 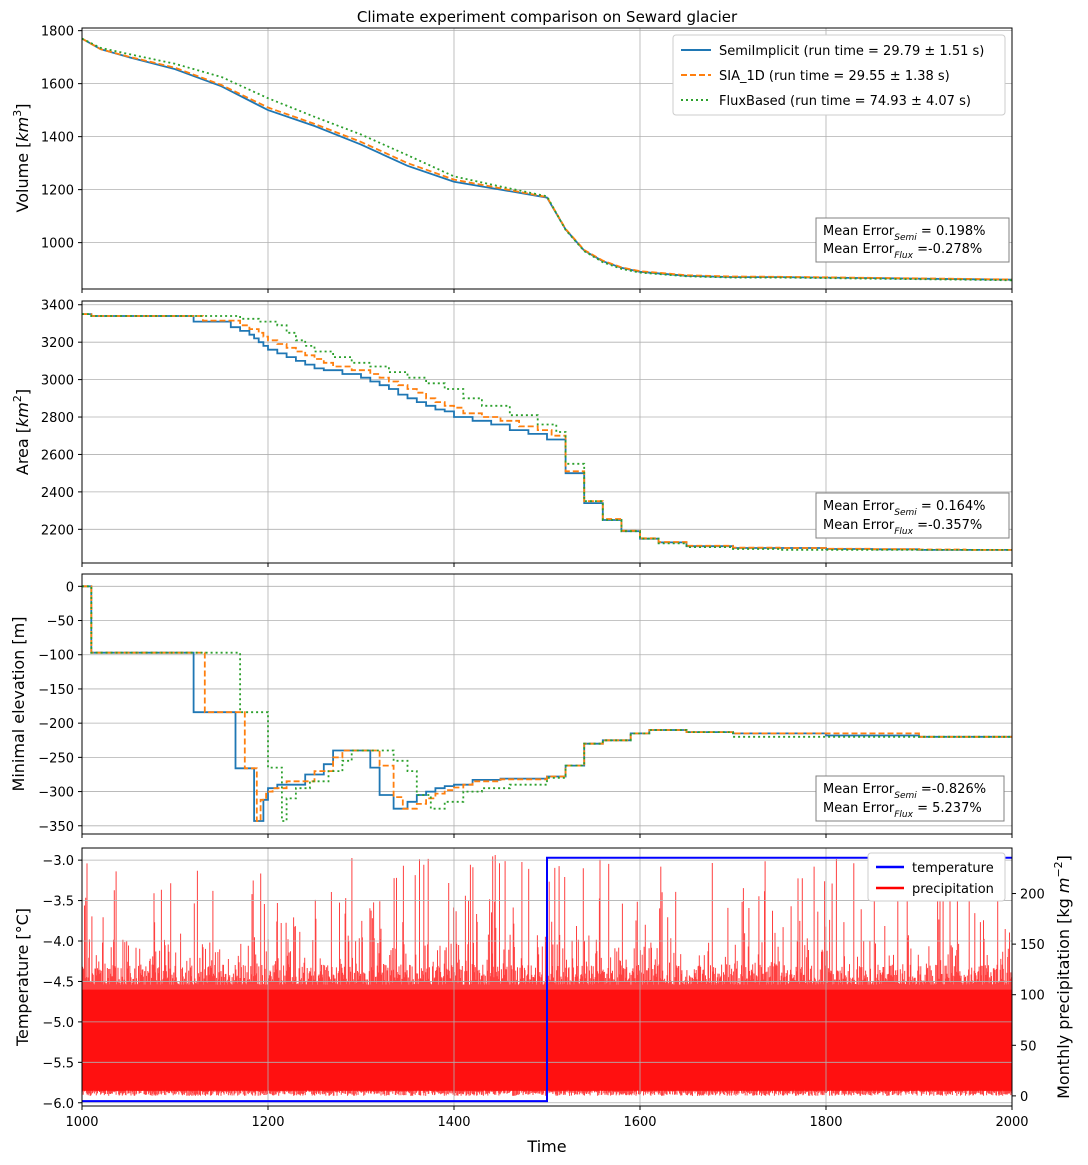 What do you see at coordinates (1032, 895) in the screenshot?
I see `y2-tick-label: 200` at bounding box center [1032, 895].